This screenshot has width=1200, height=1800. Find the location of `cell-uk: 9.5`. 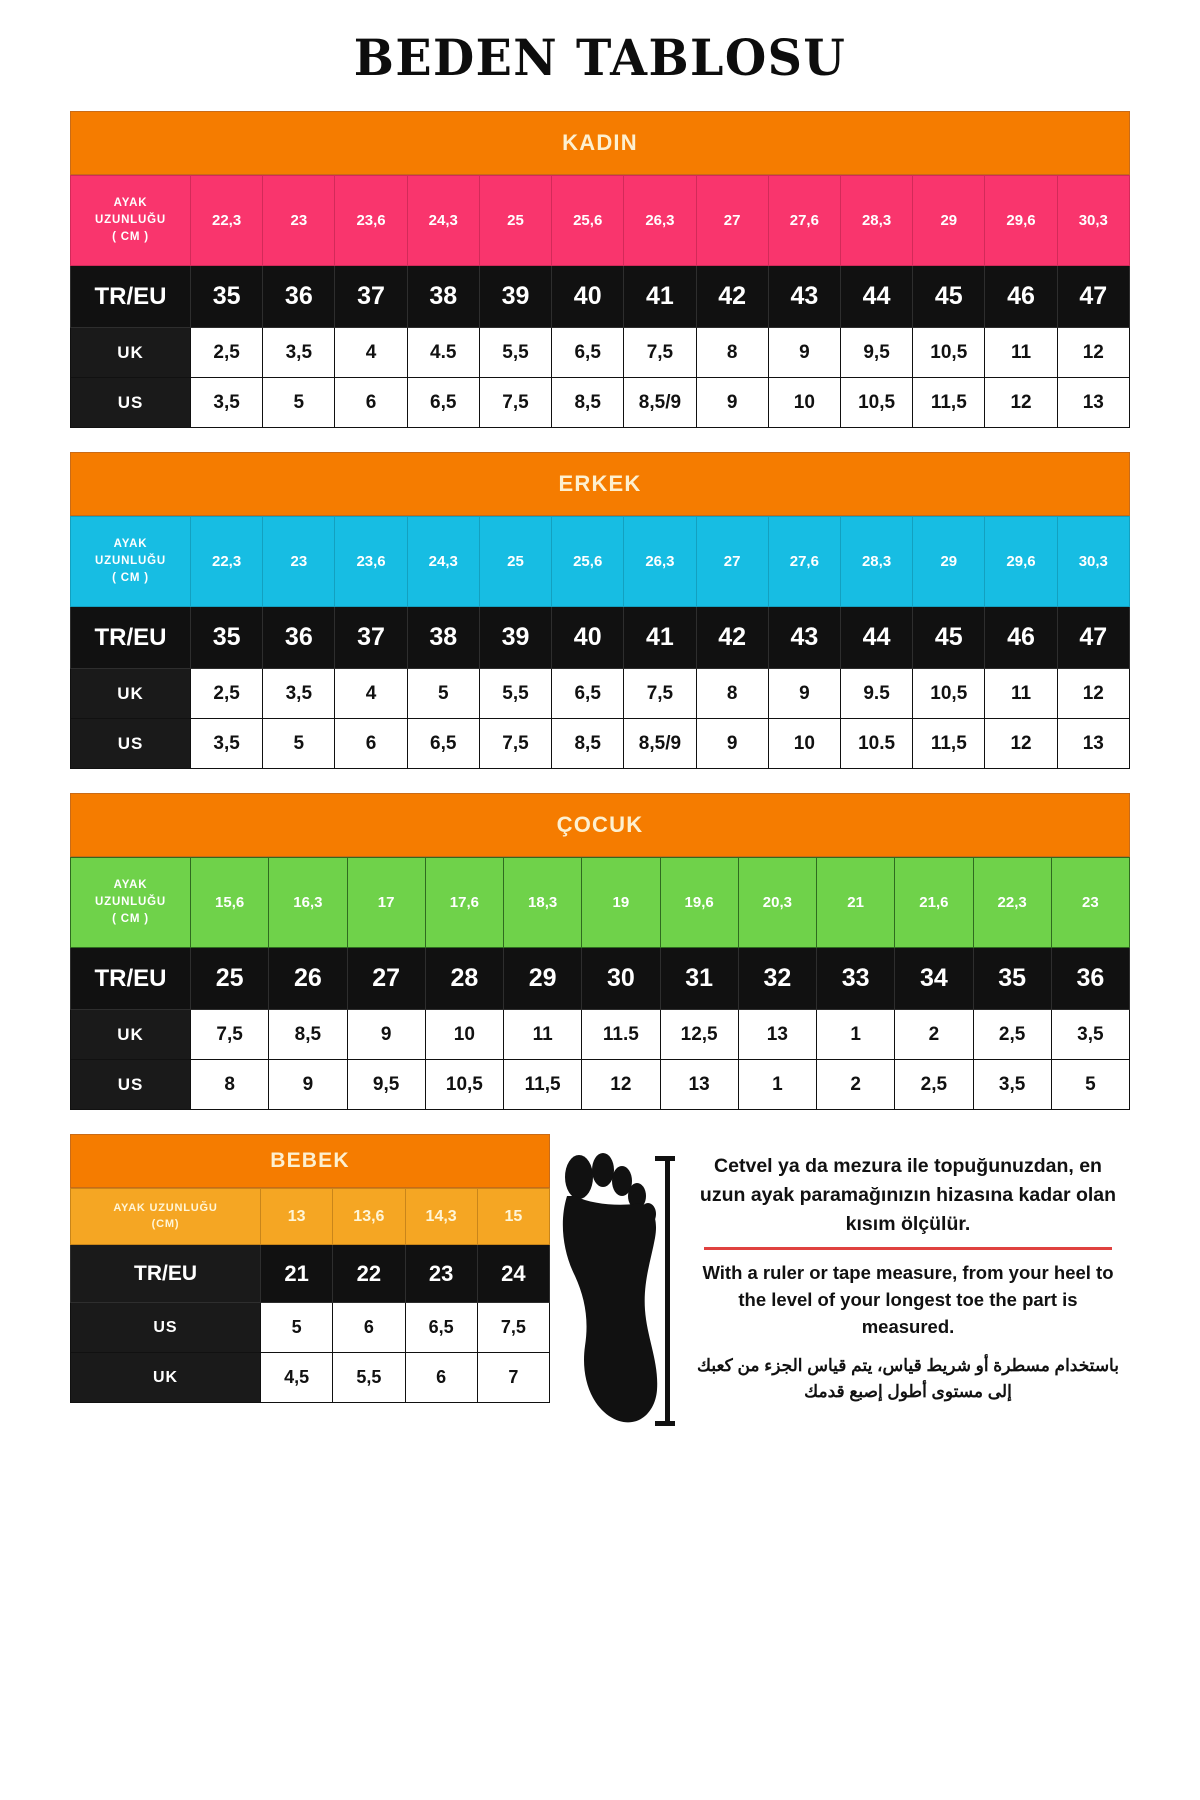

cell-uk: 9.5 is located at coordinates (876, 693).